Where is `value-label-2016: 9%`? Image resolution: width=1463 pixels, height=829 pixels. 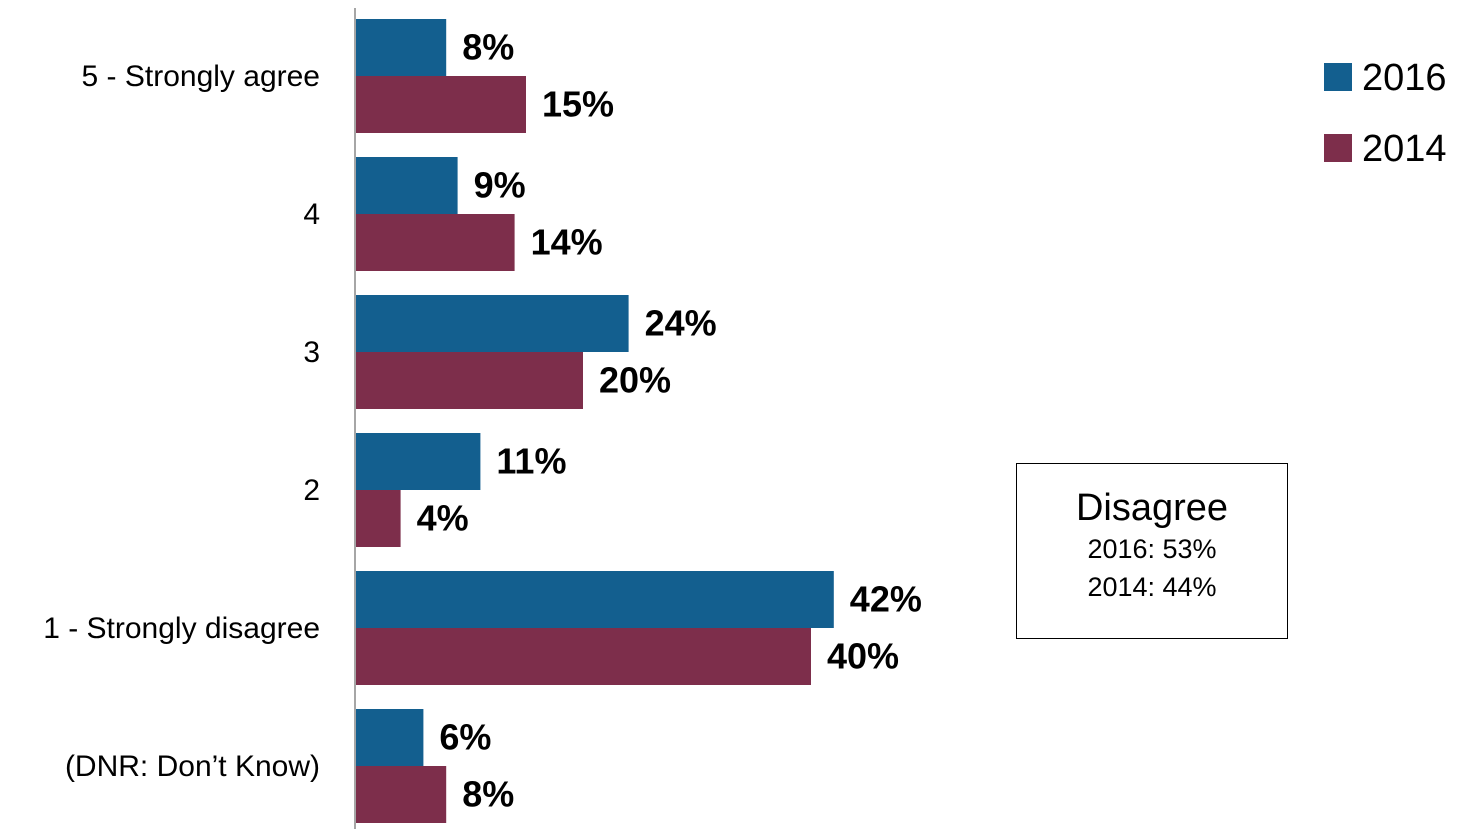 value-label-2016: 9% is located at coordinates (500, 185).